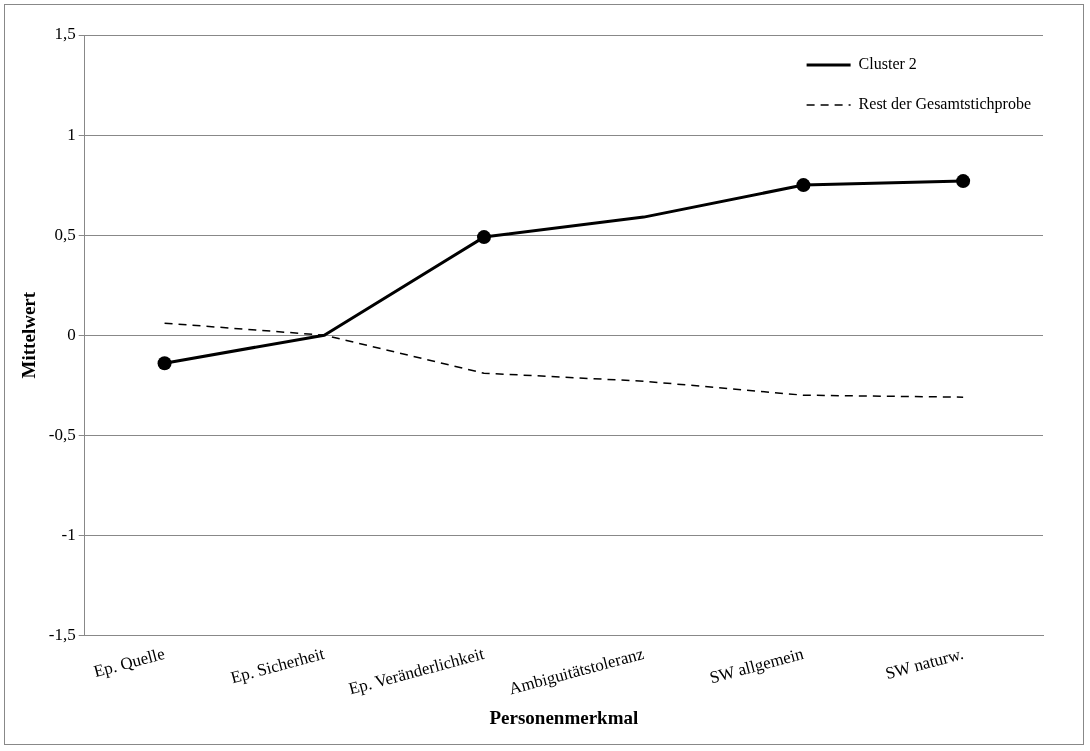 The width and height of the screenshot is (1090, 751). I want to click on y-tick-label: 0, so click(71, 334).